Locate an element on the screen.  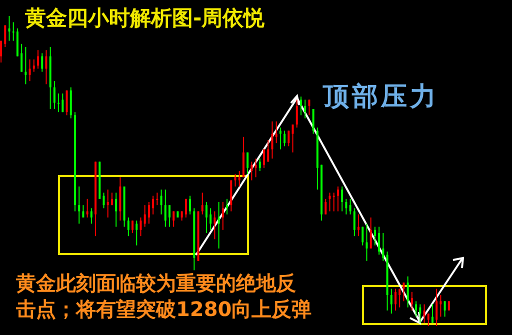
annotation: 黄金此刻面临较为重要的绝地反击点；将有望突破1280向上反弹 is located at coordinates (164, 296).